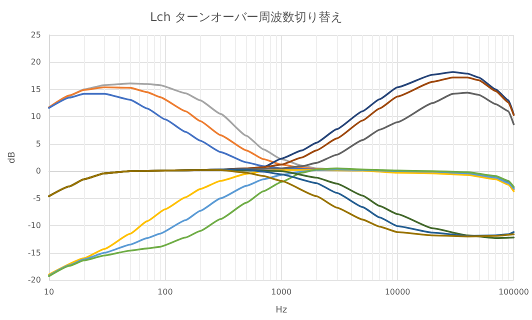 This screenshot has height=320, width=532. I want to click on y-tick-label: 20, so click(35, 62).